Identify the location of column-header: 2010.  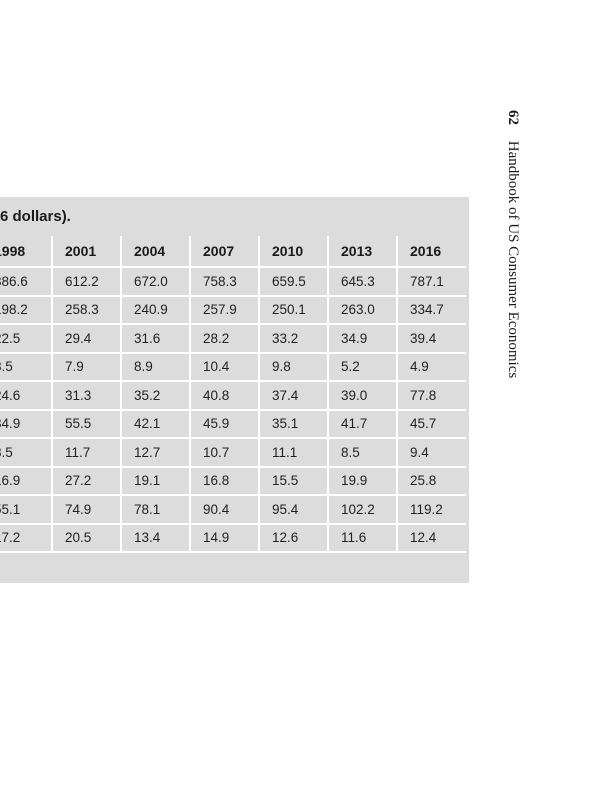
(294, 252).